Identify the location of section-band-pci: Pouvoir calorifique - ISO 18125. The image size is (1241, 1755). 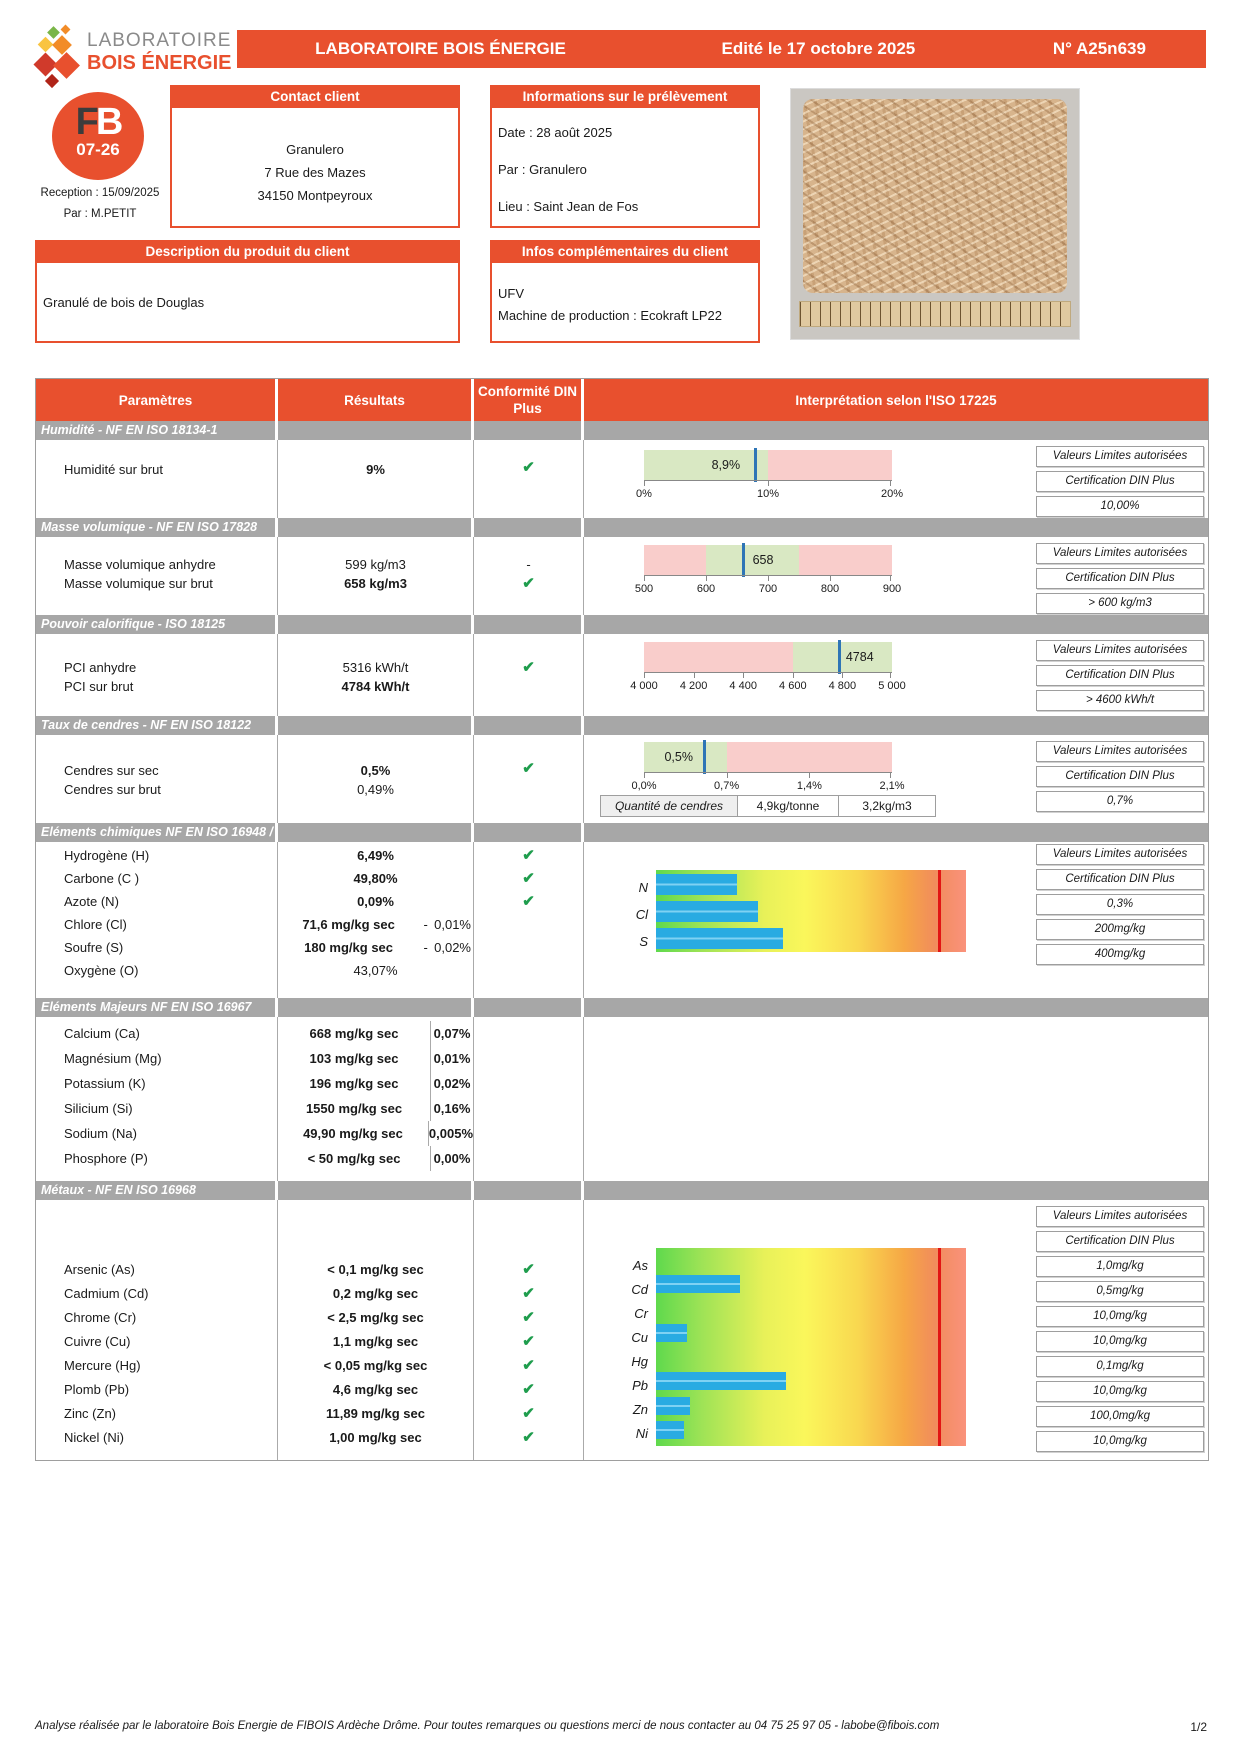
(622, 624).